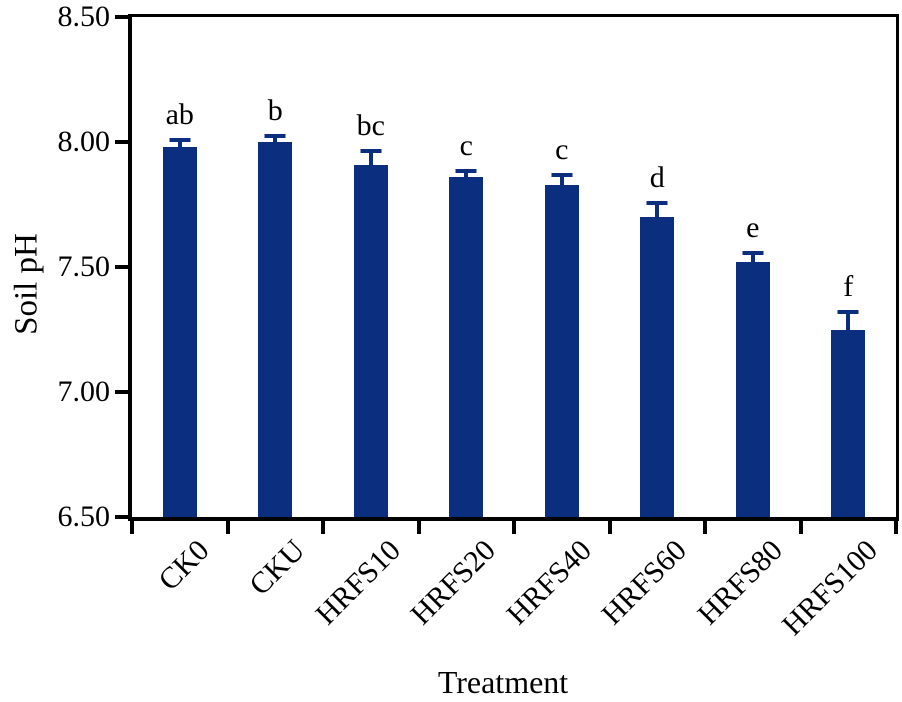  I want to click on y-axis-title: Soil pH, so click(26, 284).